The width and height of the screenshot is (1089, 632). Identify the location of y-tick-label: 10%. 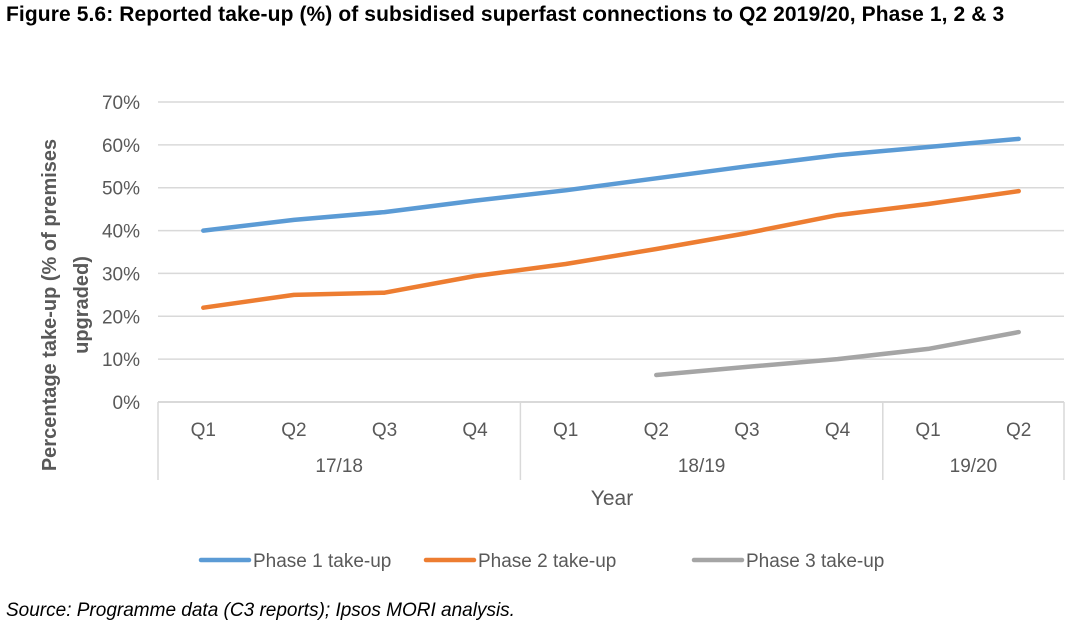
(121, 360).